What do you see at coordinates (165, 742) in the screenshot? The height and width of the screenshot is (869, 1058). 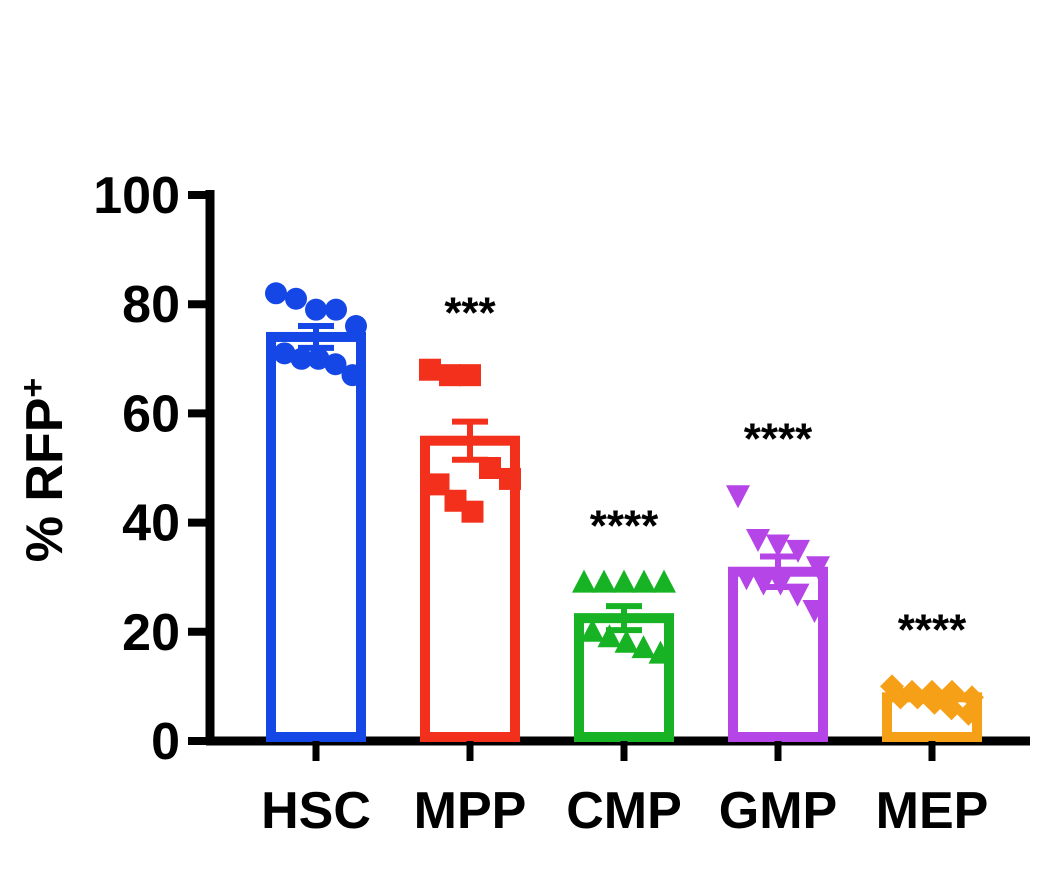 I see `y-tick-label: 0` at bounding box center [165, 742].